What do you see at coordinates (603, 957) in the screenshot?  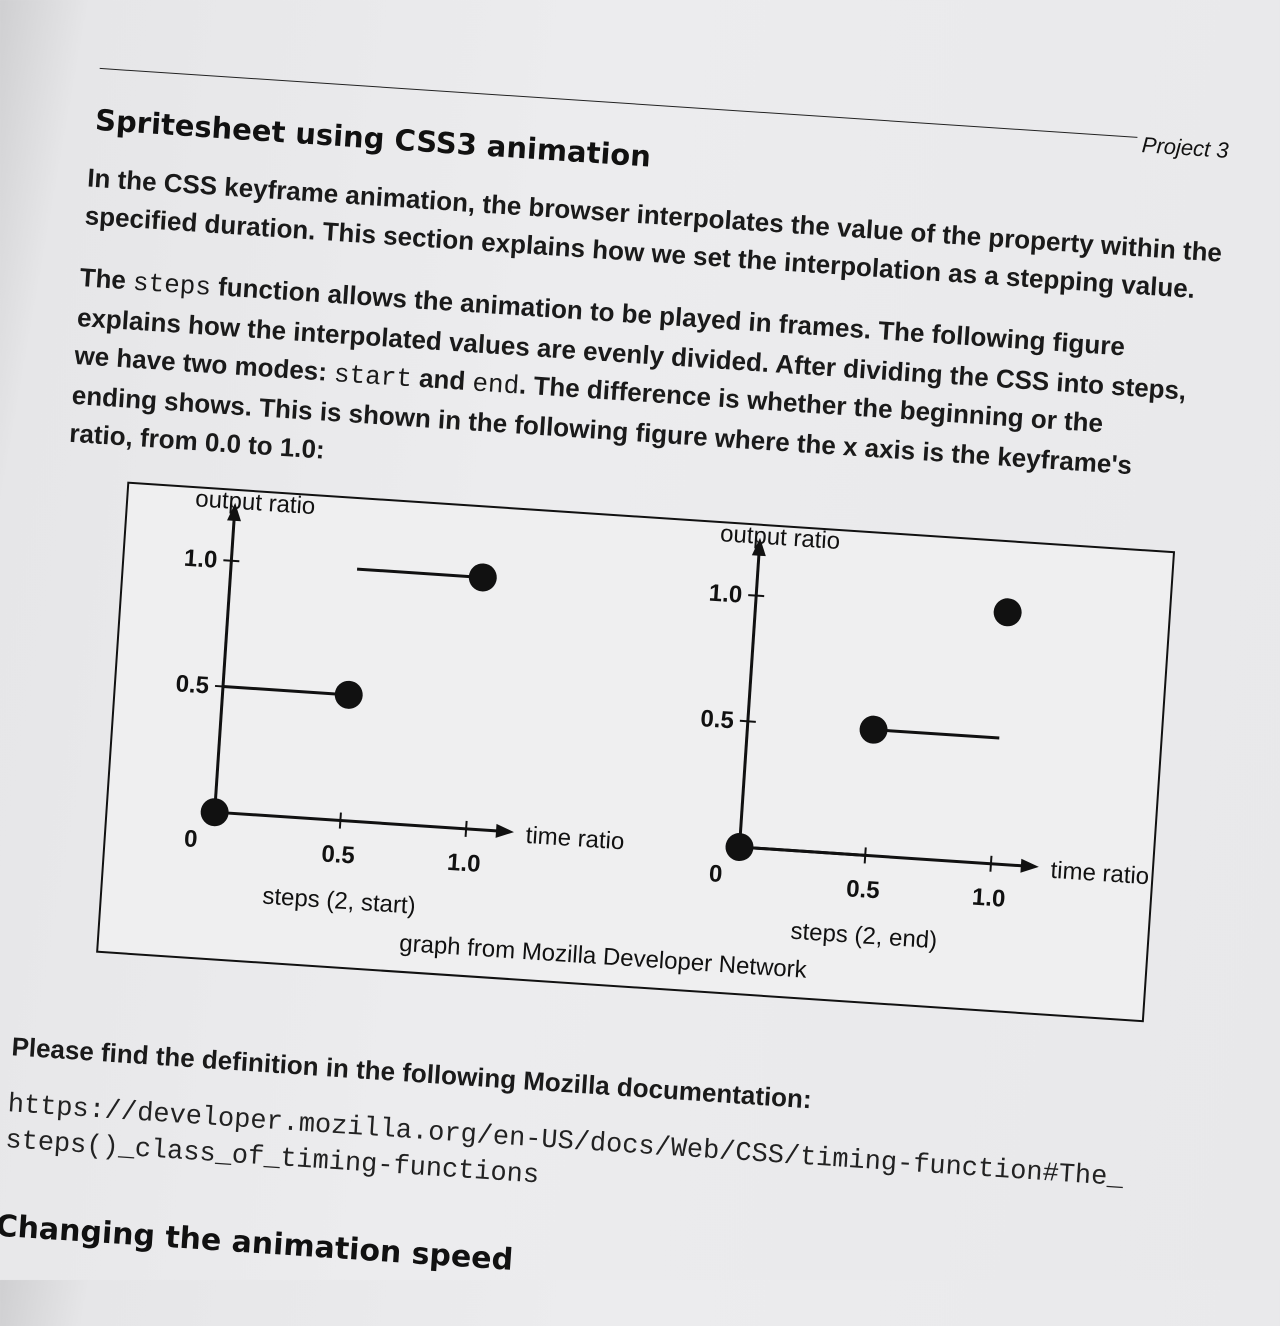 I see `figure-caption: graph from Mozilla Developer Network` at bounding box center [603, 957].